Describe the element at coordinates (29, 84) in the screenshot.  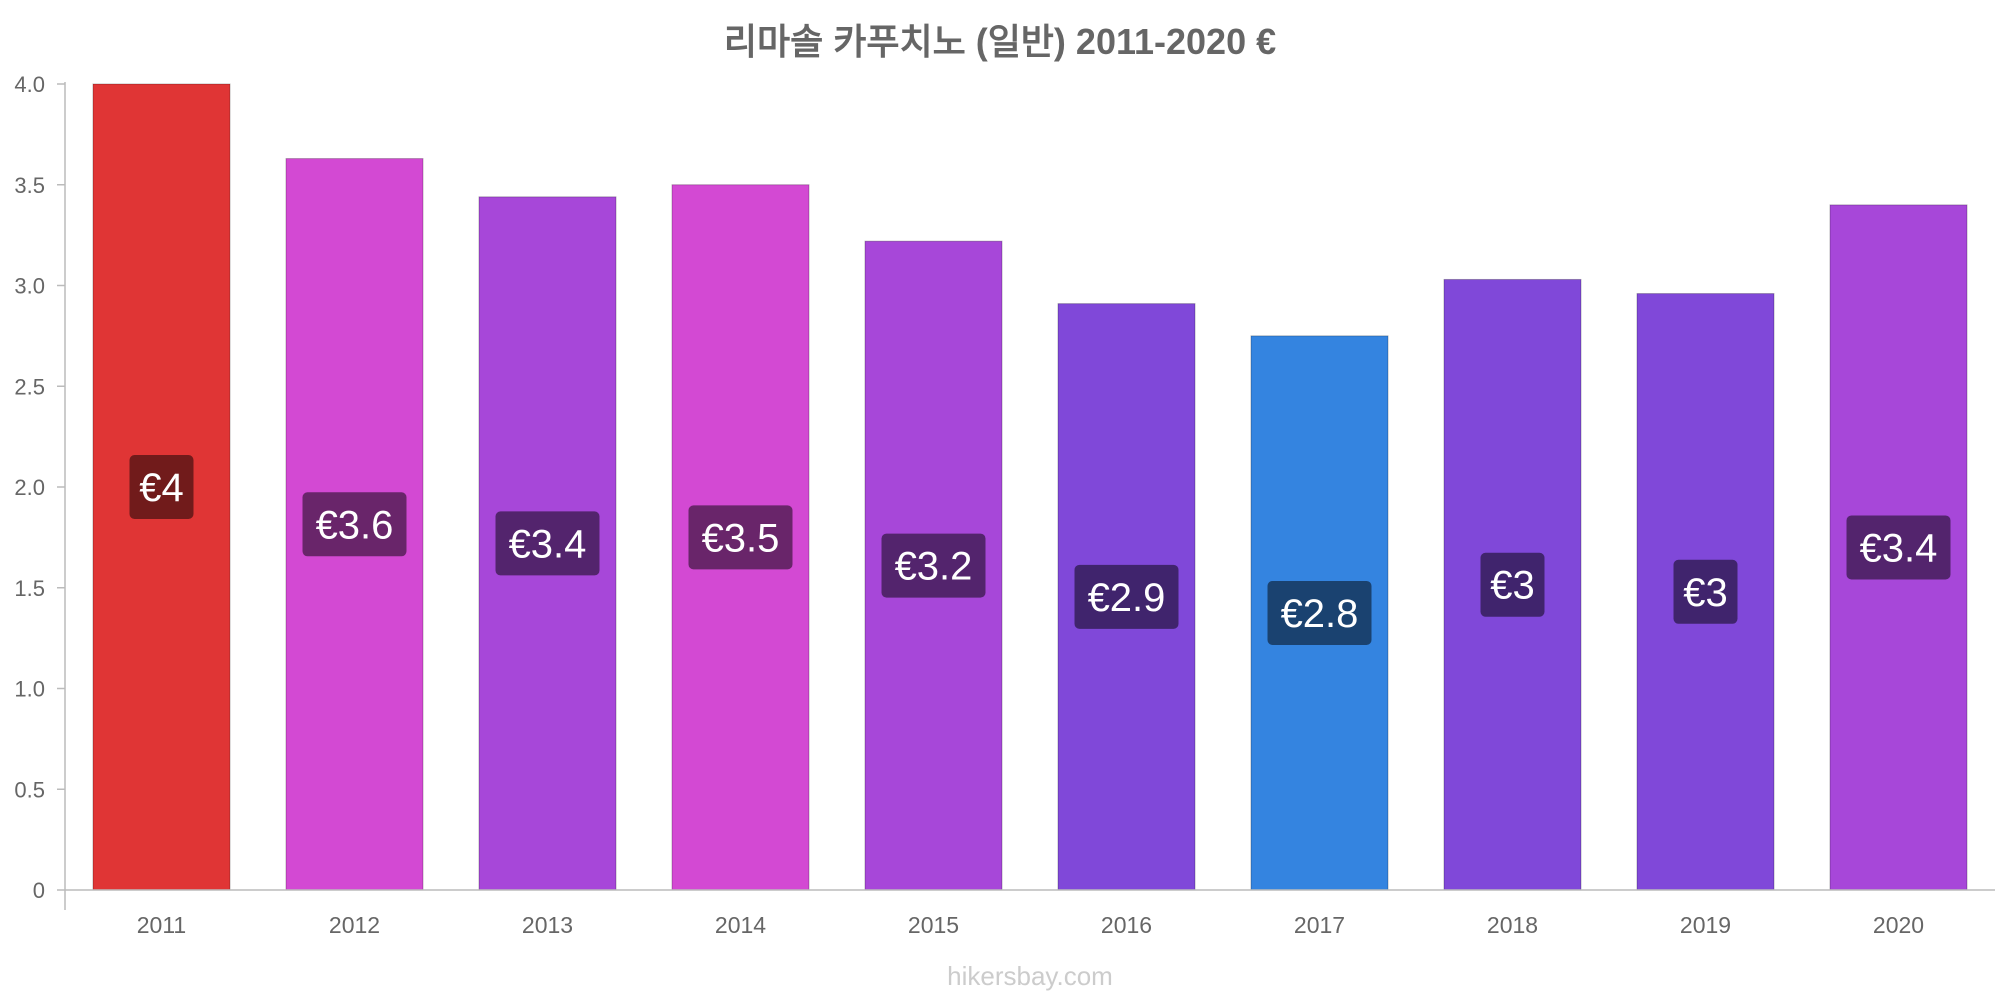
I see `y-tick-label: 4.0` at that location.